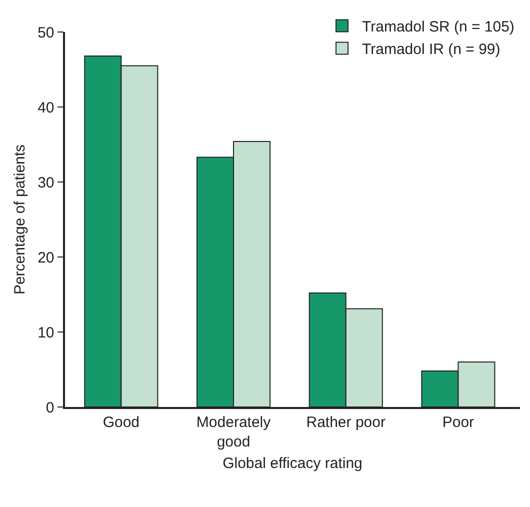 The height and width of the screenshot is (507, 530). Describe the element at coordinates (292, 463) in the screenshot. I see `x-axis-title: Global efficacy rating` at that location.